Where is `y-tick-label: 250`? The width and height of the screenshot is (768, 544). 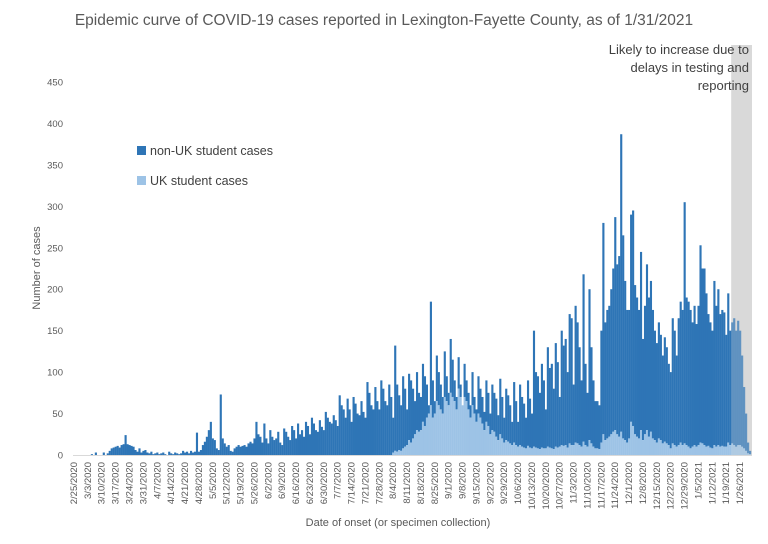 y-tick-label: 250 is located at coordinates (55, 248).